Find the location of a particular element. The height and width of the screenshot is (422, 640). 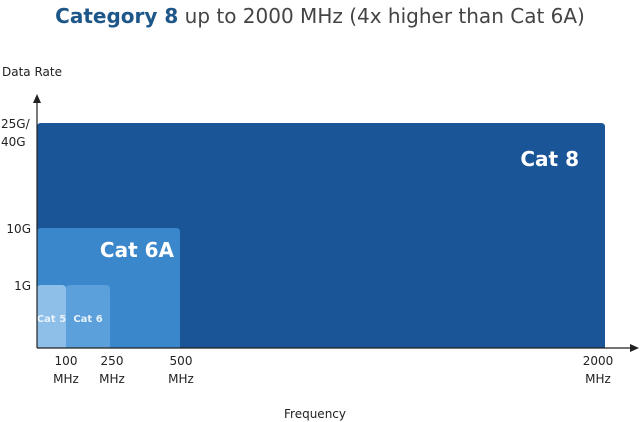

y-tick-label: 1G is located at coordinates (22, 286).